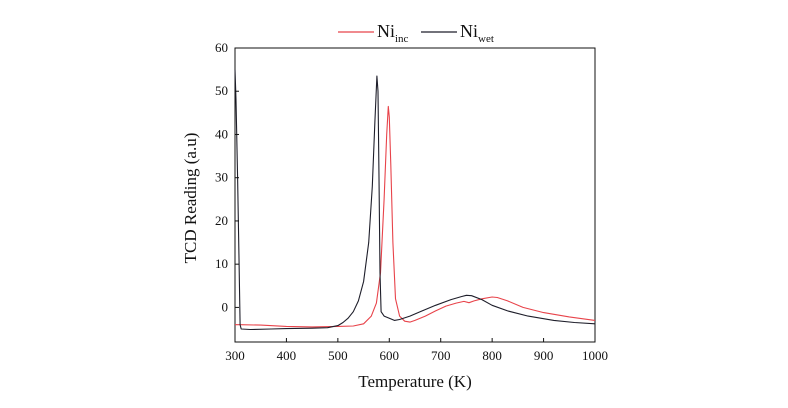  I want to click on x-tick-label: 400, so click(287, 355).